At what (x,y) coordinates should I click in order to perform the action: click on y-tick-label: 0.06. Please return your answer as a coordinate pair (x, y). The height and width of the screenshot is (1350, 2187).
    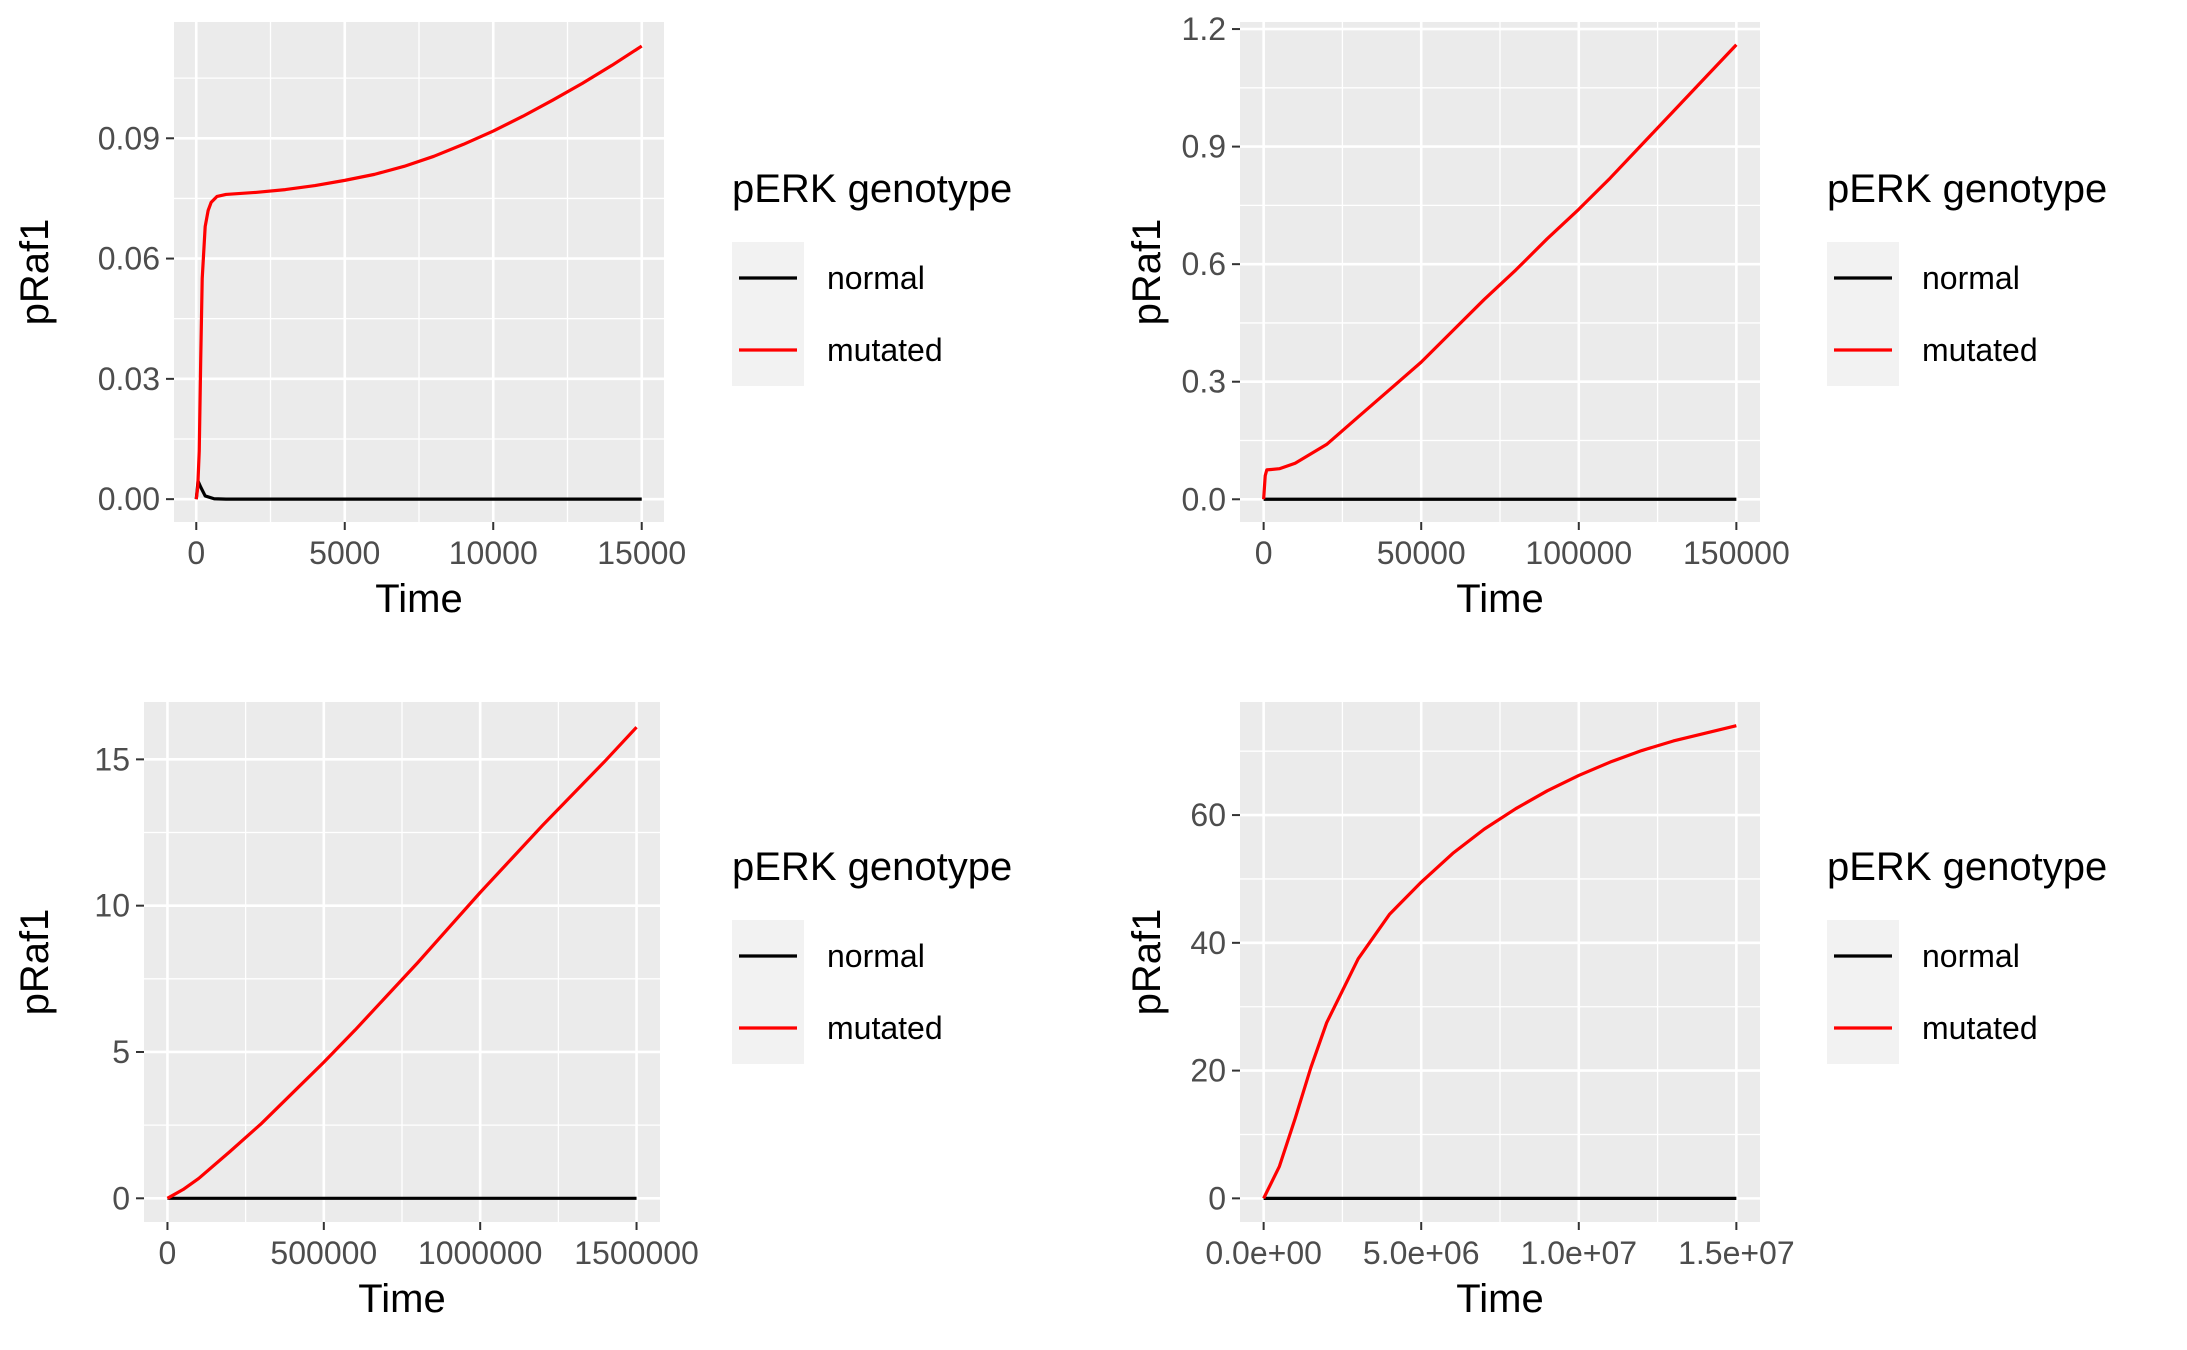
    Looking at the image, I should click on (129, 259).